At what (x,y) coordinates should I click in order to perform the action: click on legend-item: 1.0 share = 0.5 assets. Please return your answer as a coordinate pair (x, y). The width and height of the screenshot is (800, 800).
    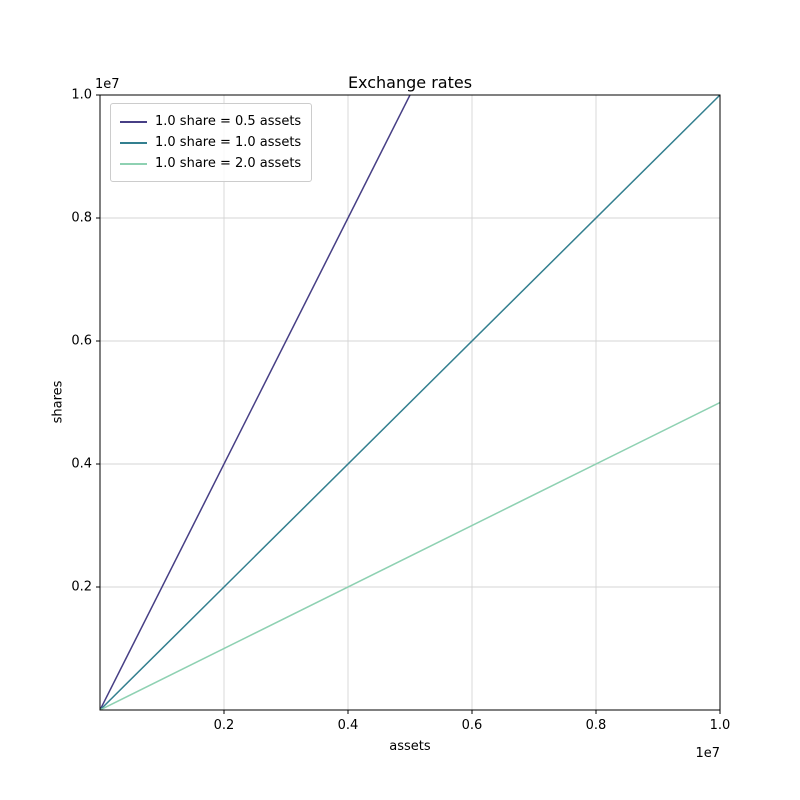
    Looking at the image, I should click on (210, 121).